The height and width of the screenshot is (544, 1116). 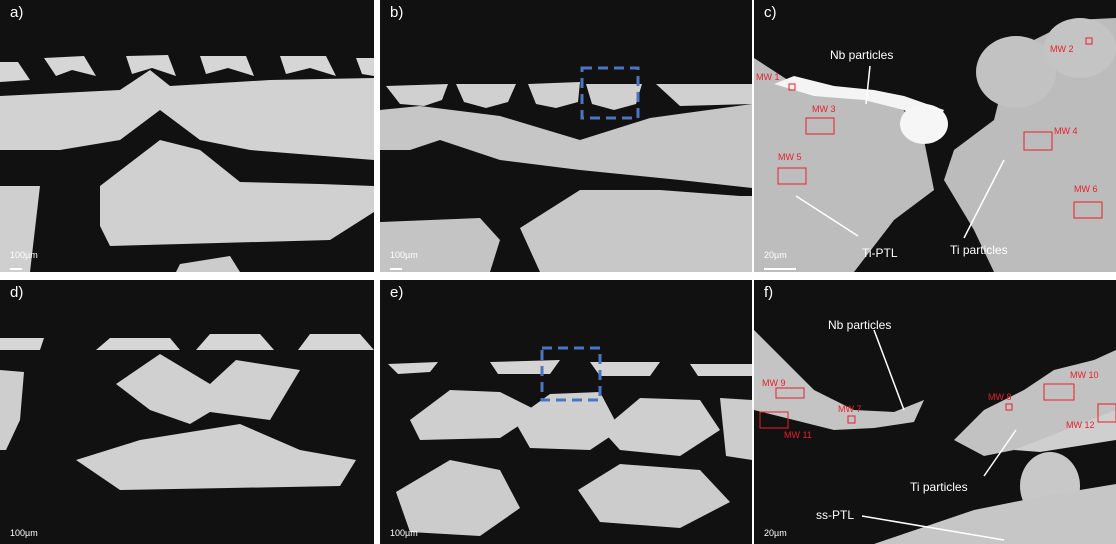 I want to click on ss-ptl-label: ss-PTL, so click(x=835, y=515).